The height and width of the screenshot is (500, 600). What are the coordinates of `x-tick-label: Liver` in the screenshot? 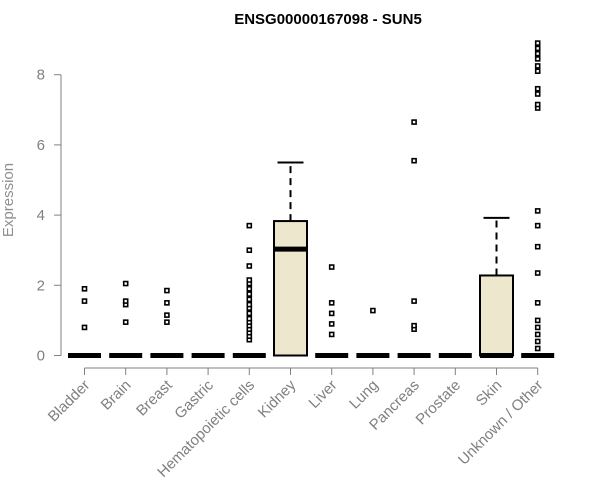 It's located at (323, 394).